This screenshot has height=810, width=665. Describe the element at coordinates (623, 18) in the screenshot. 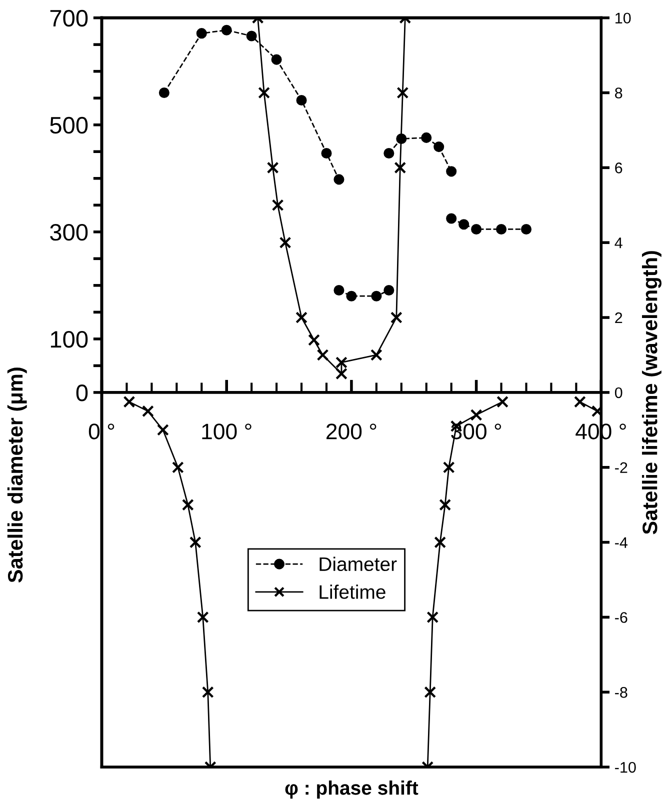

I see `y2-tick-label: 10` at that location.